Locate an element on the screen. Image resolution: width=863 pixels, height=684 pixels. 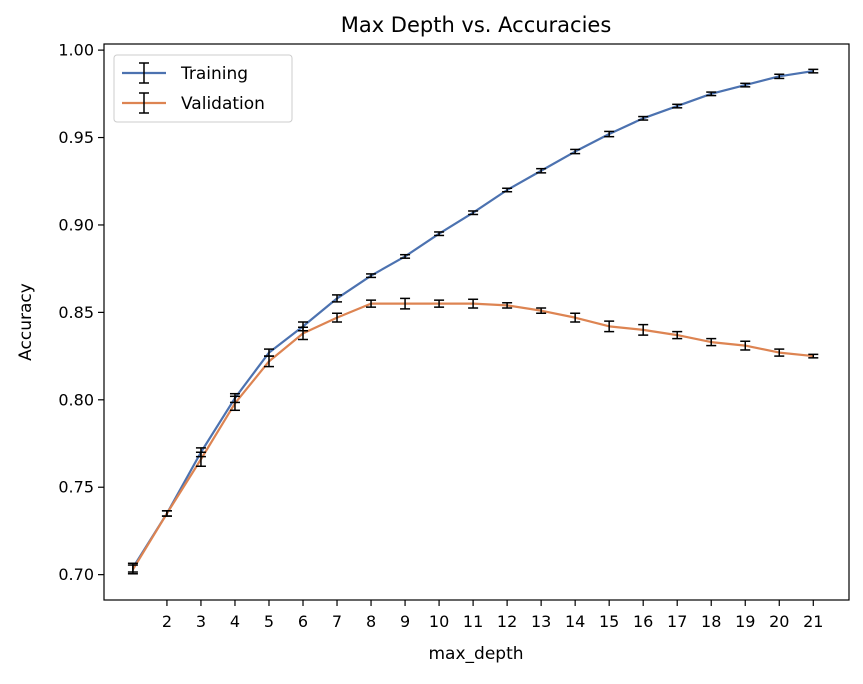
y-tick-label: 0.90 is located at coordinates (76, 224).